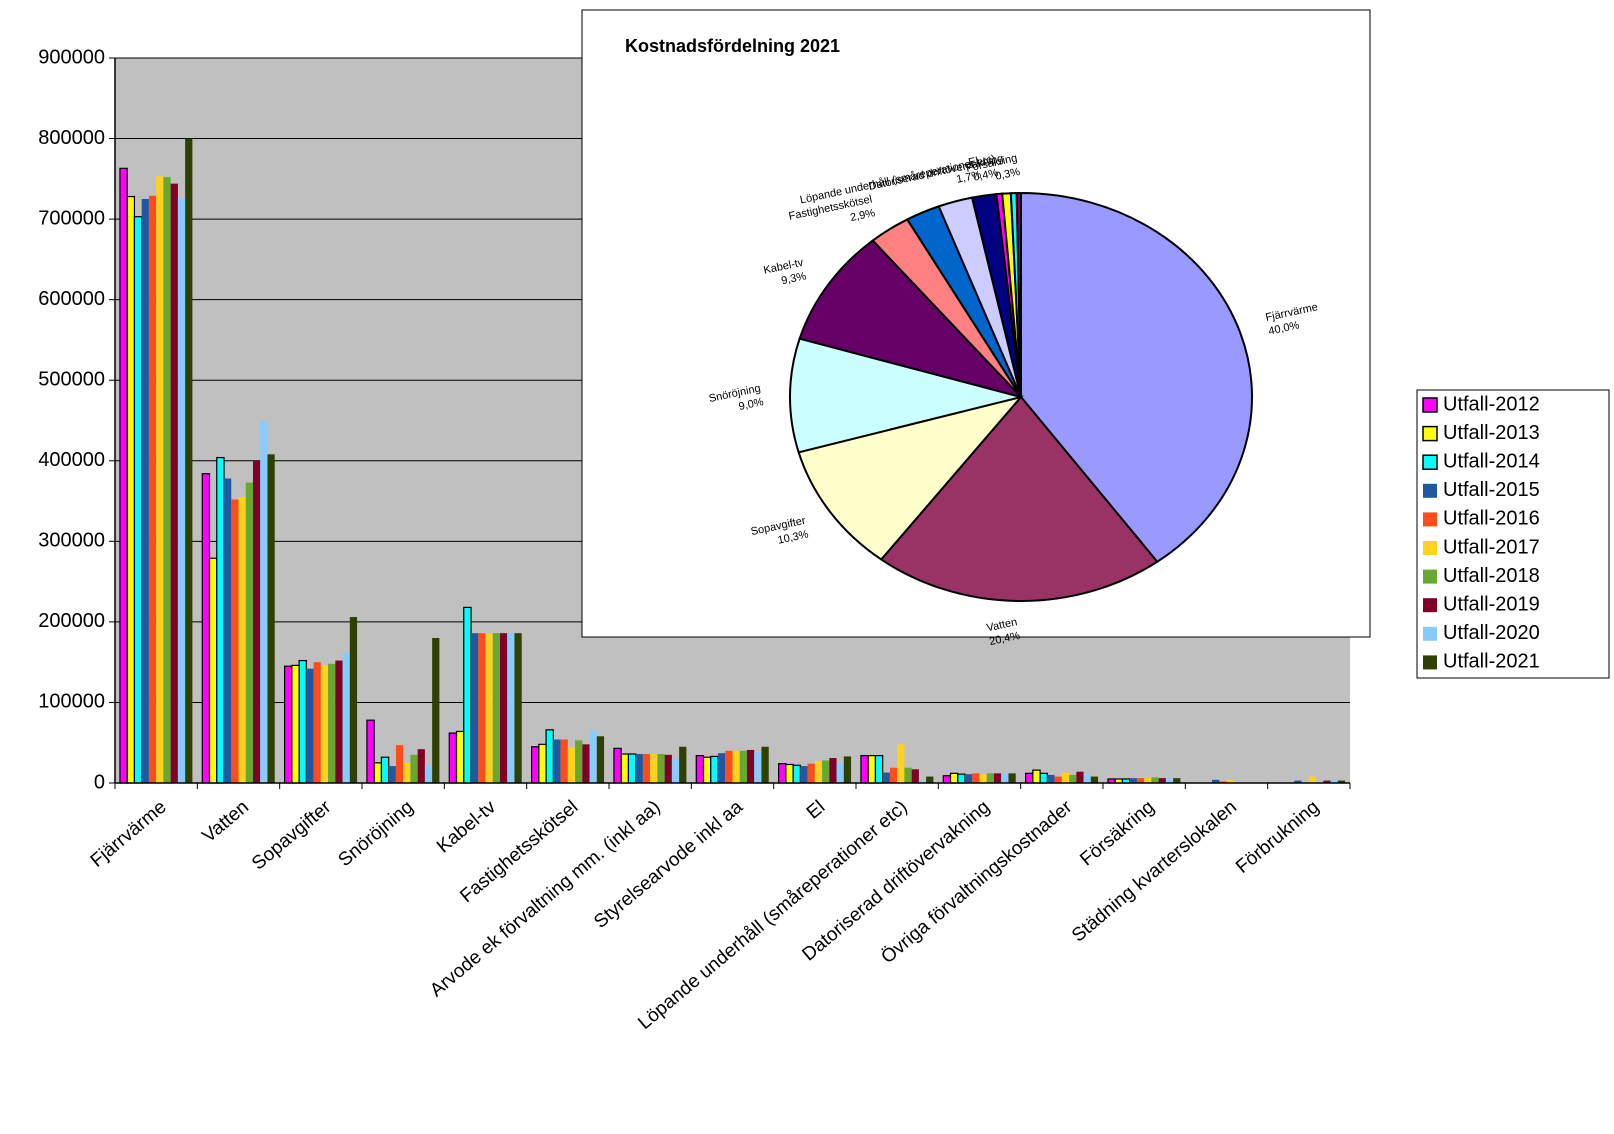 Image resolution: width=1614 pixels, height=1134 pixels. Describe the element at coordinates (1277, 837) in the screenshot. I see `x-tick-label: Förbrukning` at that location.